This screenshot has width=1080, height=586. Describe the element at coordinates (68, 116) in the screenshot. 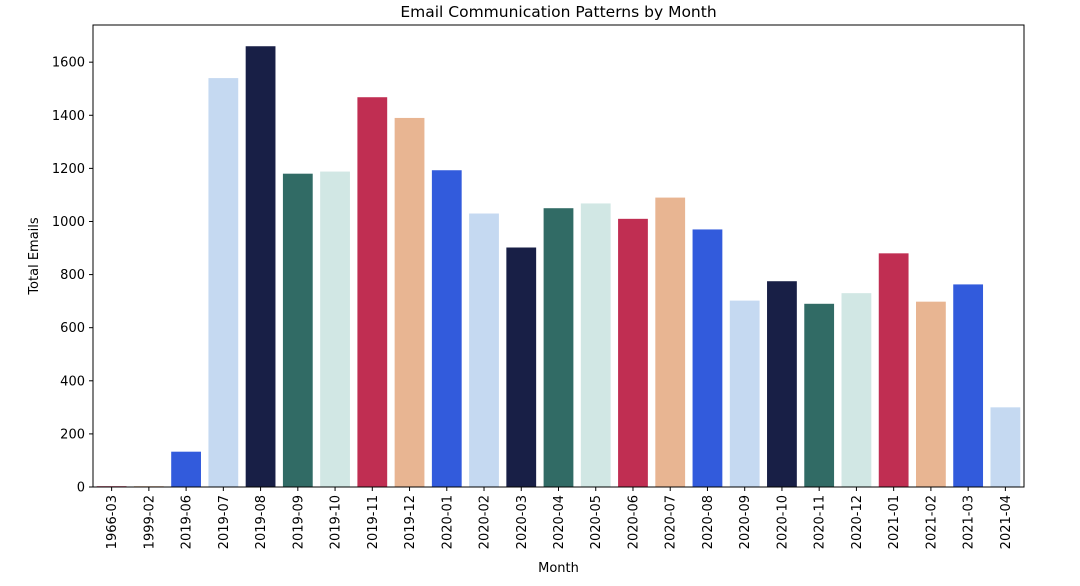

I see `y-tick-label: 1400` at that location.